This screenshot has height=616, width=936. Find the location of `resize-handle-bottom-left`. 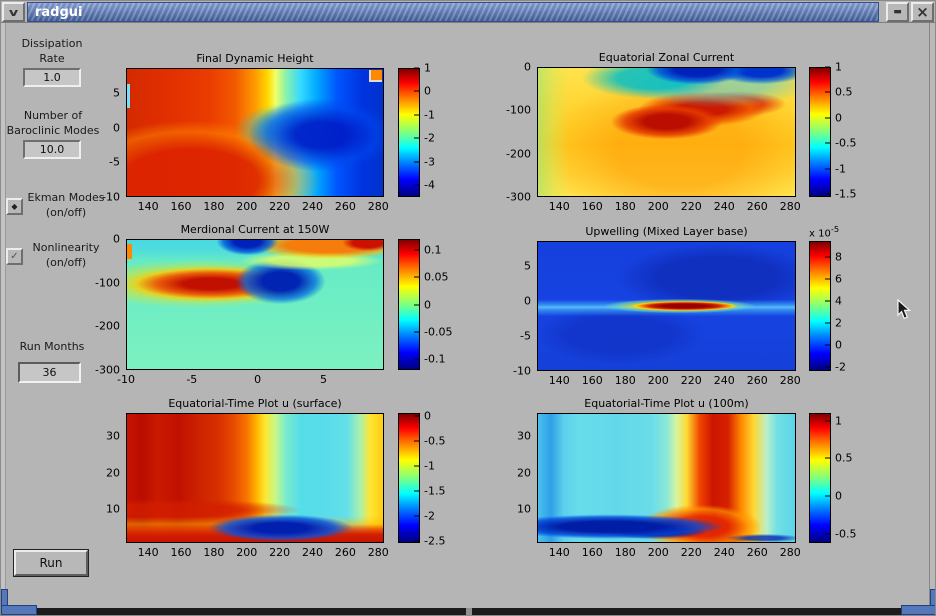

resize-handle-bottom-left is located at coordinates (19, 610).